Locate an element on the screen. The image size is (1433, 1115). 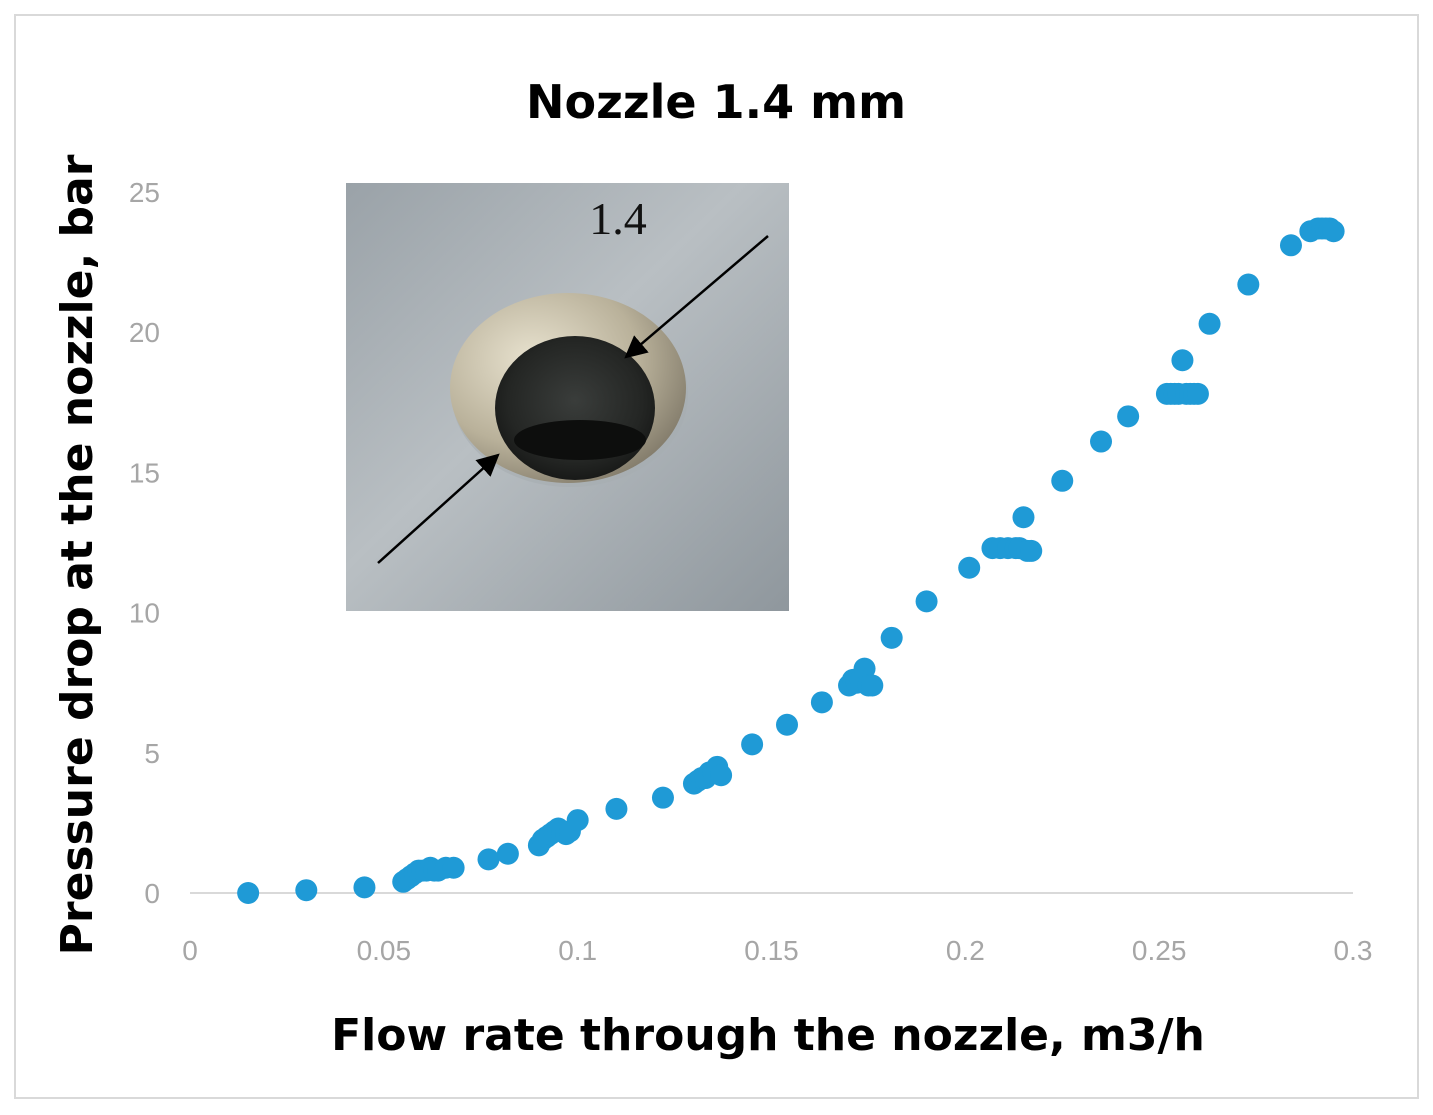
y-tick-label: 20 is located at coordinates (144, 332).